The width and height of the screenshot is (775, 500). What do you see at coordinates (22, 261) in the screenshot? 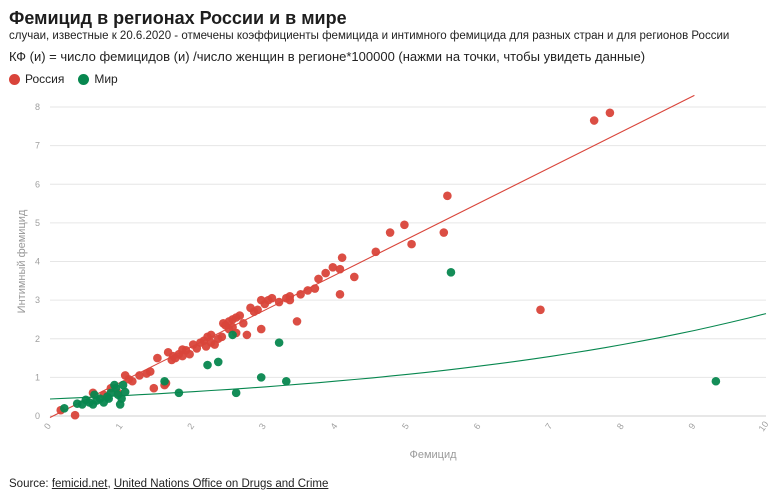
I see `y-axis-title: Интимный фемицид` at bounding box center [22, 261].